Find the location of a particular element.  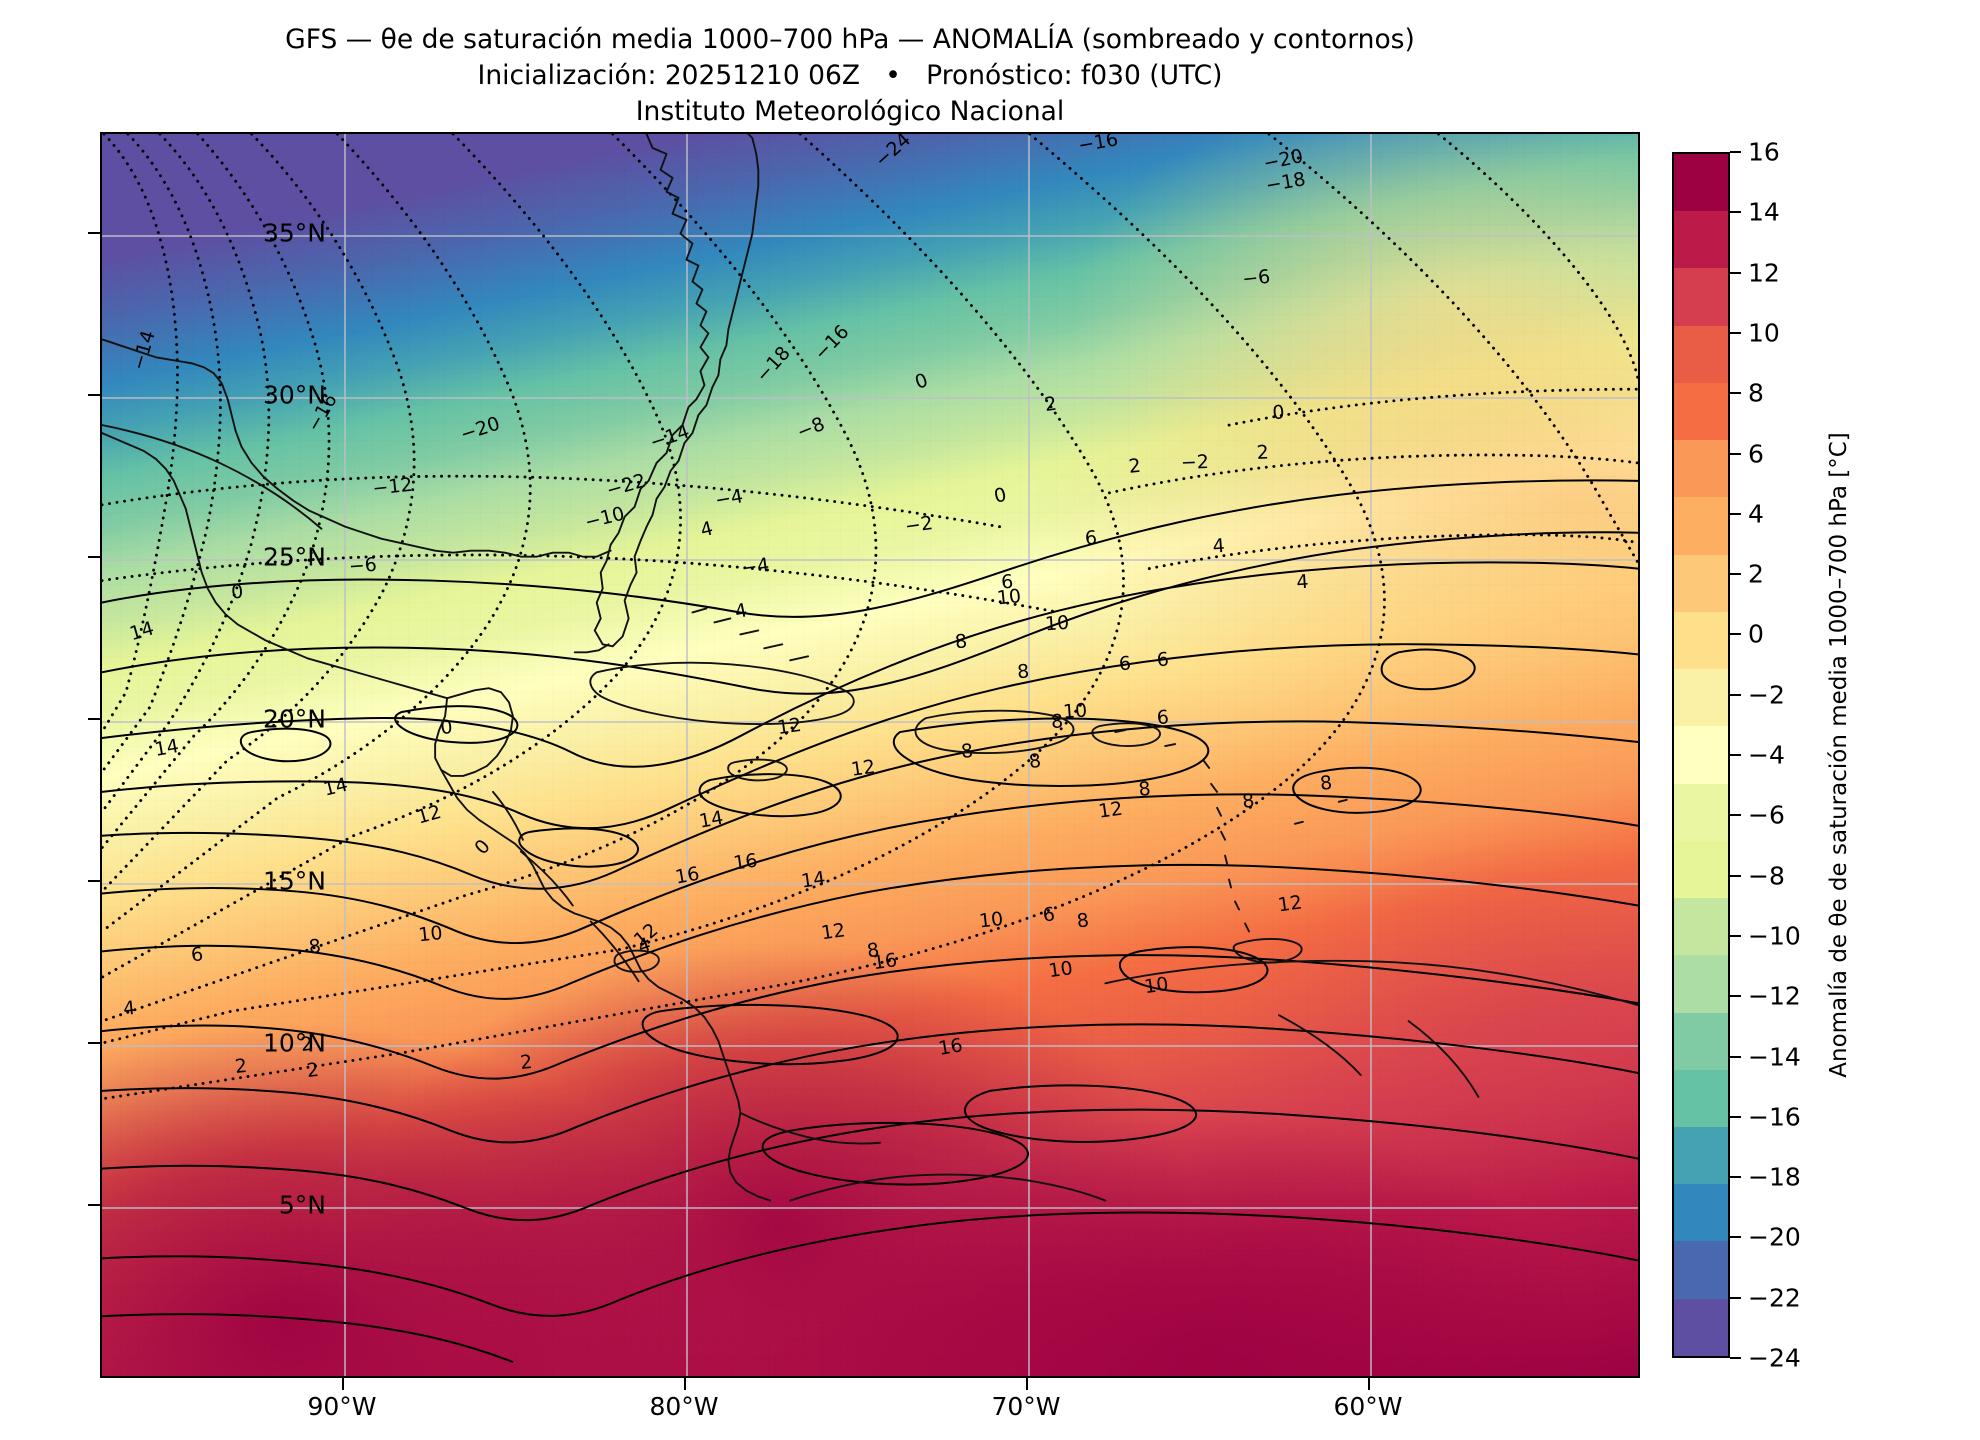

colorbar-gradient is located at coordinates (1701, 755).